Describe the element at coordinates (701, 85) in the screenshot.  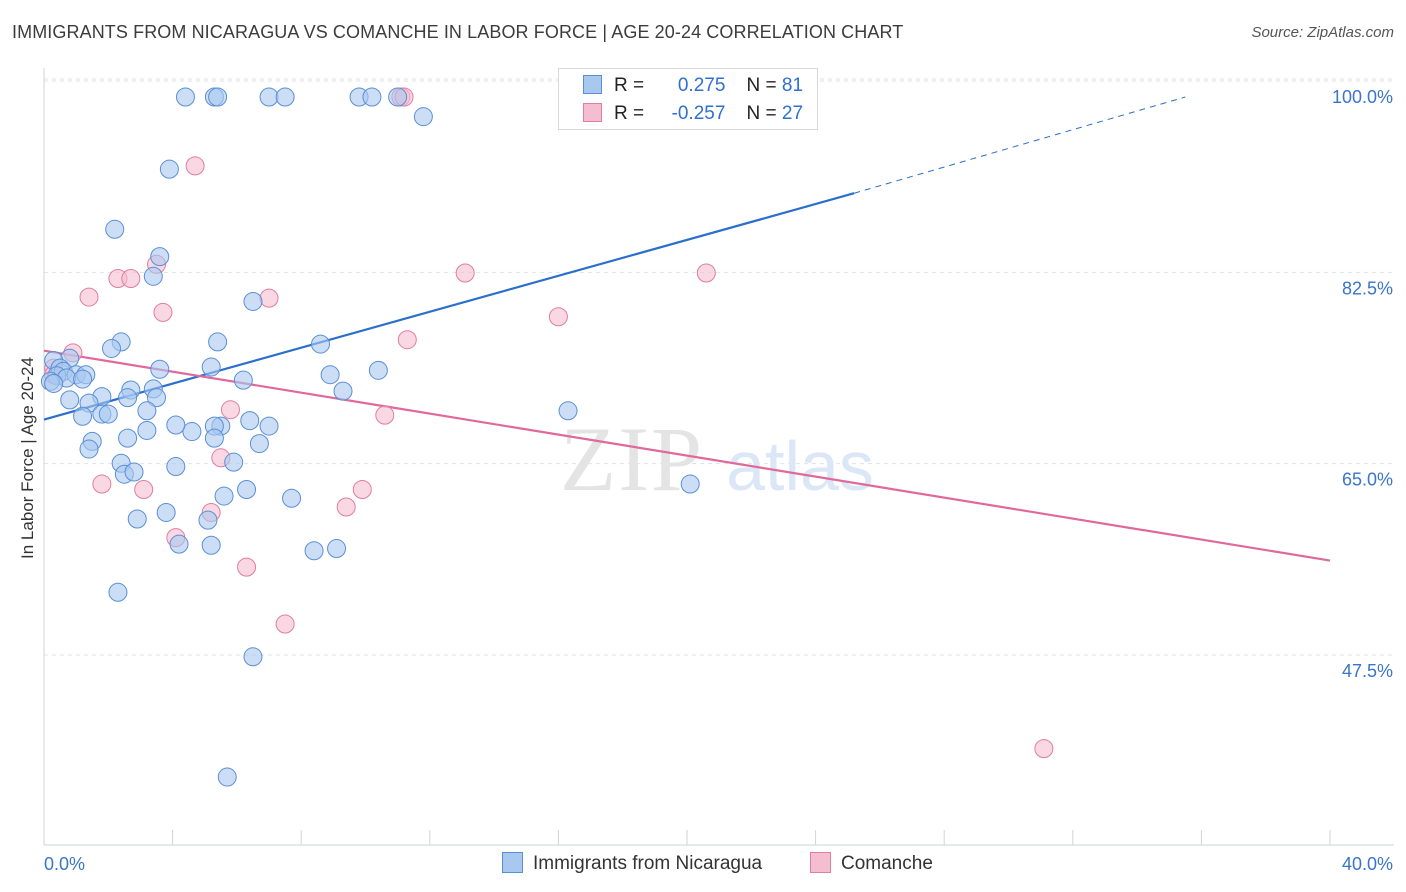
I see `legend-r-value: 0.275` at that location.